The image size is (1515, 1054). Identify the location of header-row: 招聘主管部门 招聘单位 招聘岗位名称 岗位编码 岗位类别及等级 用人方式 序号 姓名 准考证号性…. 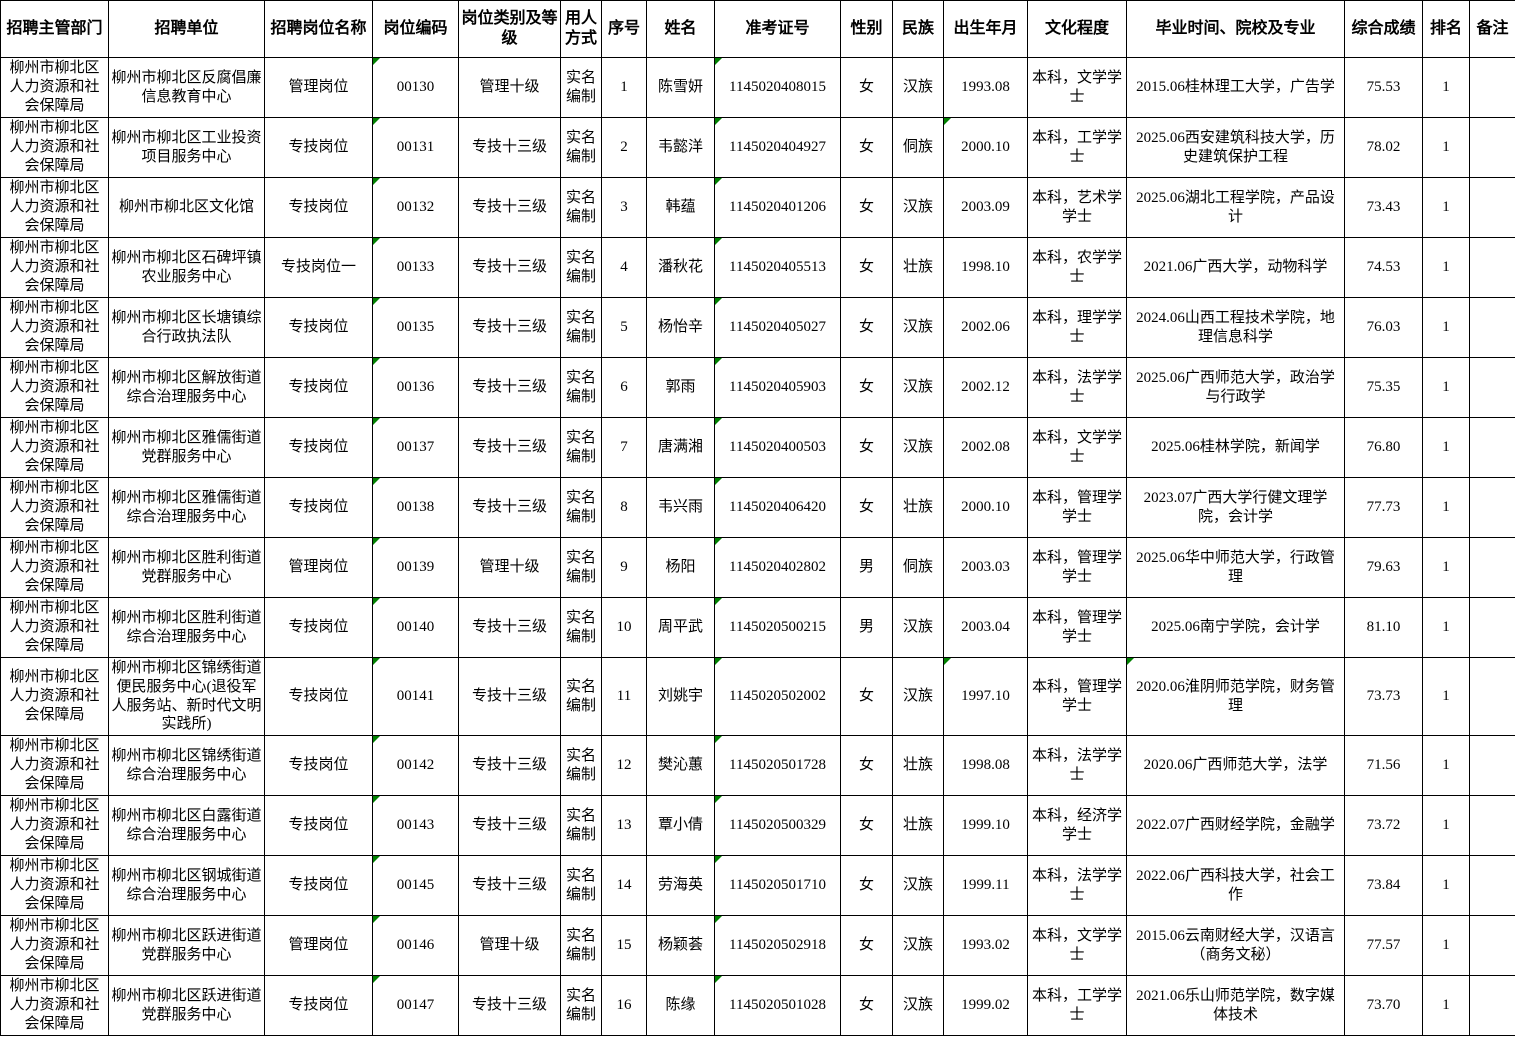
(757, 29).